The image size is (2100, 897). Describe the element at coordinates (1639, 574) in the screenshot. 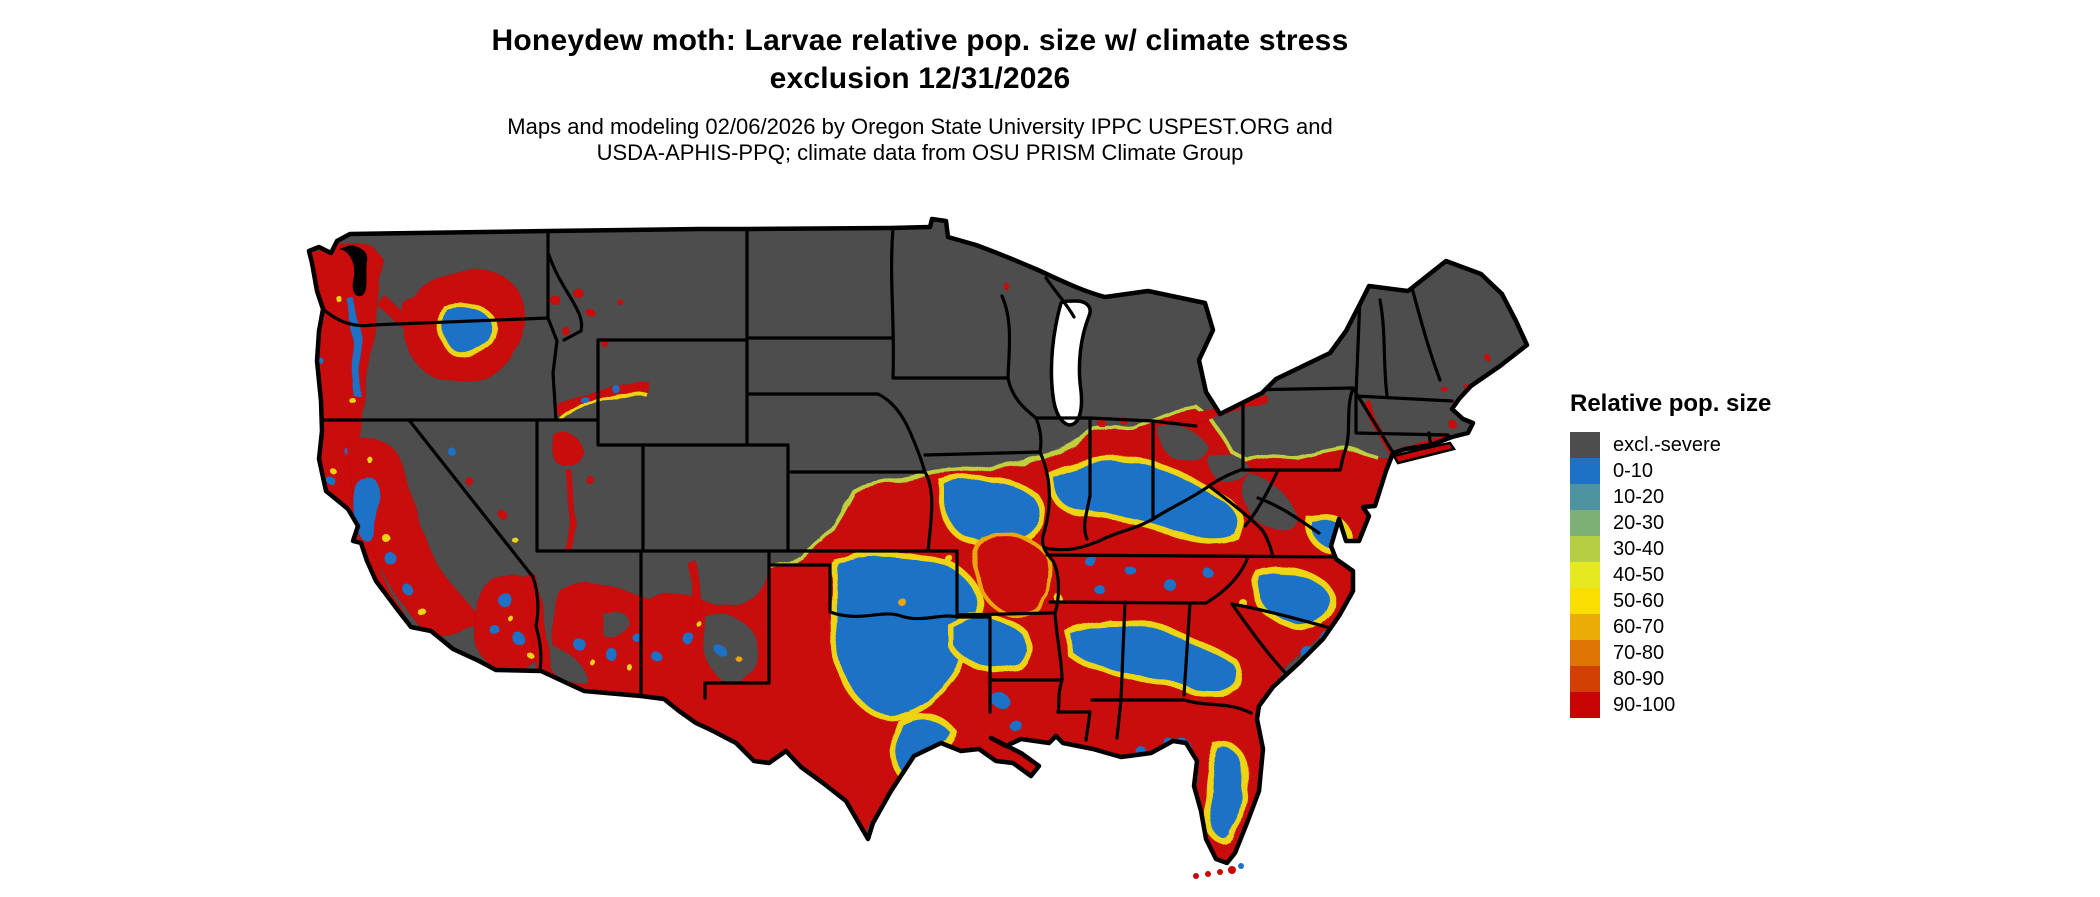

I see `legend-label: 40-50` at that location.